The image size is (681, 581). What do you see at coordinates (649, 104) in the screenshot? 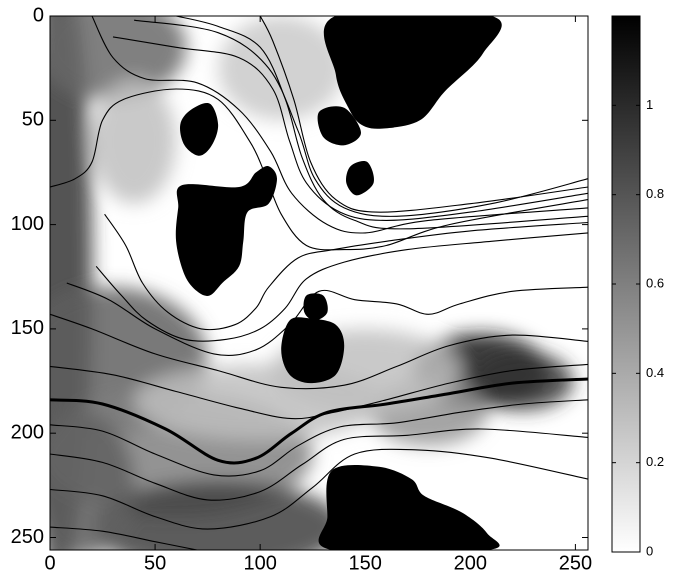
I see `colorbar-tick-label-1: 1` at bounding box center [649, 104].